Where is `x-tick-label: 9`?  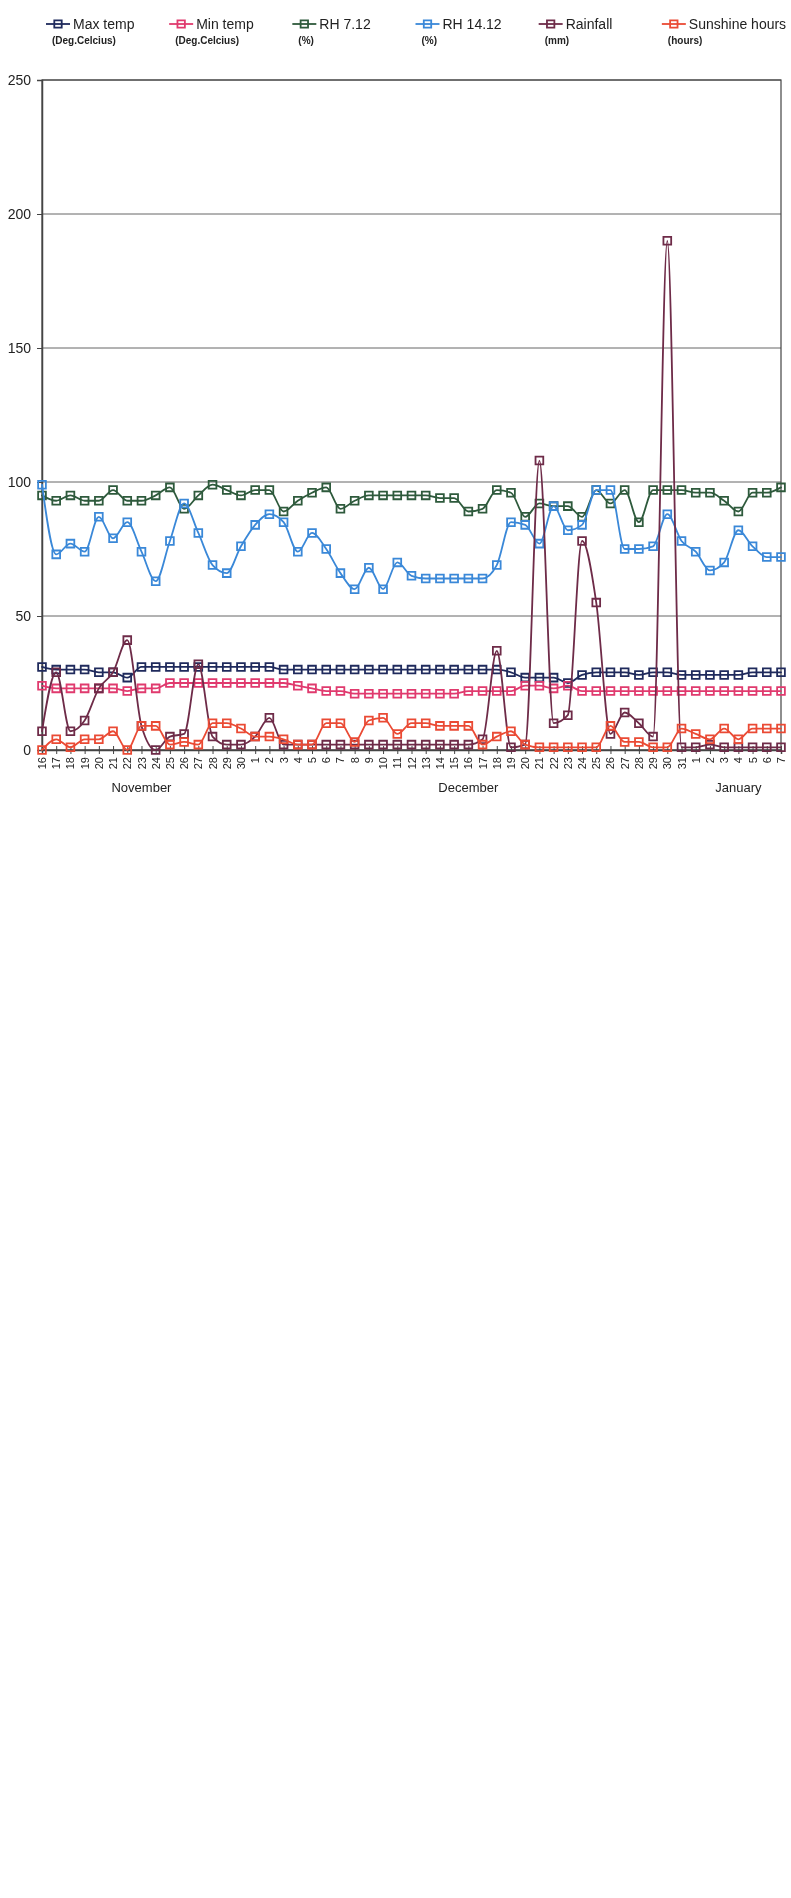 x-tick-label: 9 is located at coordinates (368, 760).